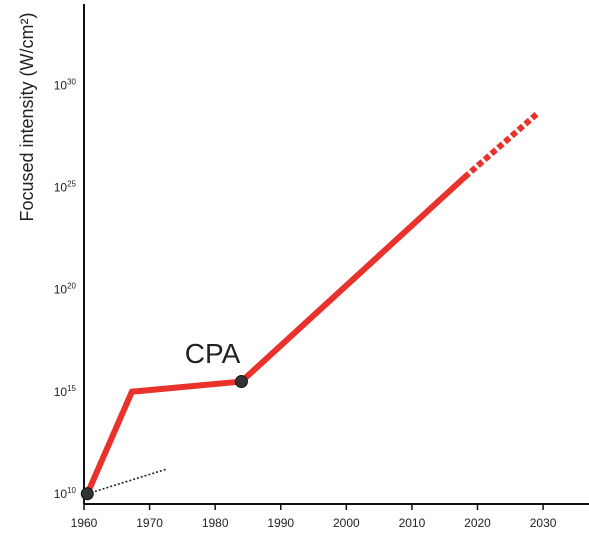 Image resolution: width=589 pixels, height=537 pixels. I want to click on y-tick-label: 1025, so click(65, 187).